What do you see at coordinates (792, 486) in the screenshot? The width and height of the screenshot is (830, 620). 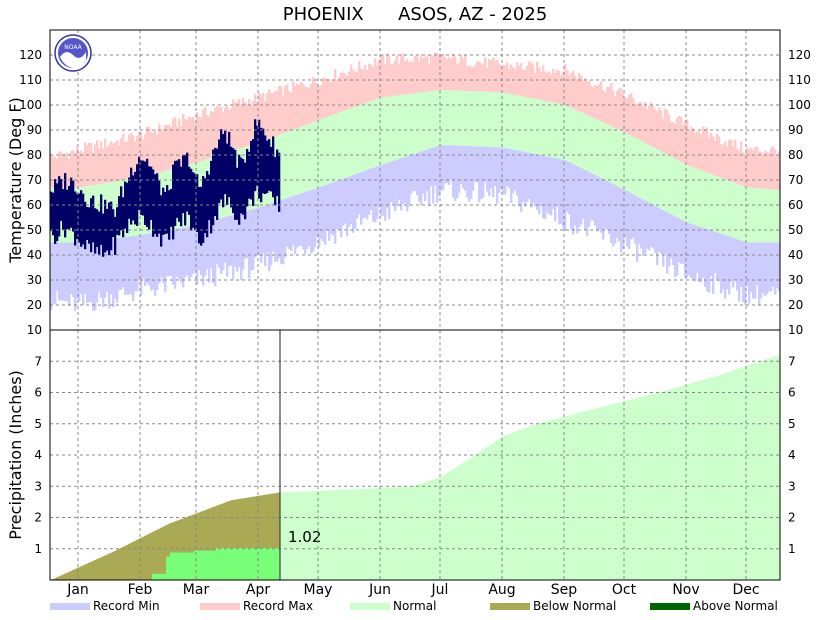 I see `precip-ytick-right: 3` at bounding box center [792, 486].